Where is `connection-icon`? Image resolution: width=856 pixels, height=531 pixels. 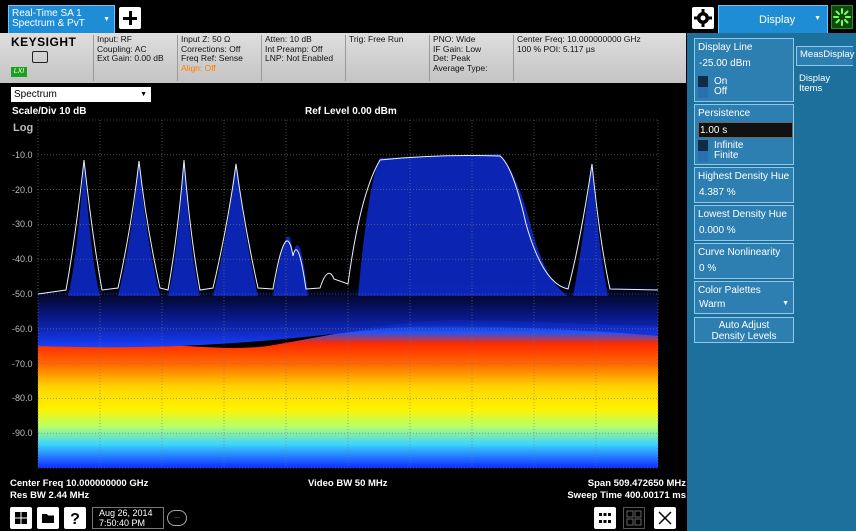
connection-icon is located at coordinates (40, 57).